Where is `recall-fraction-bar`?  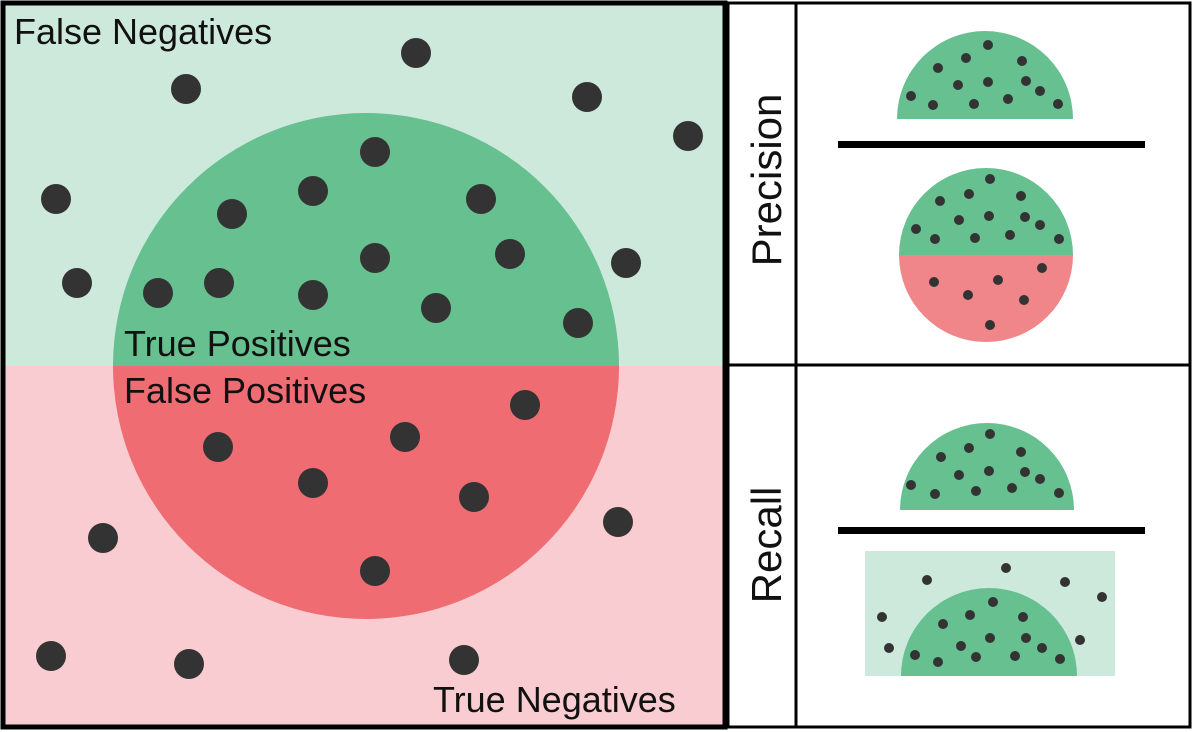
recall-fraction-bar is located at coordinates (991, 530).